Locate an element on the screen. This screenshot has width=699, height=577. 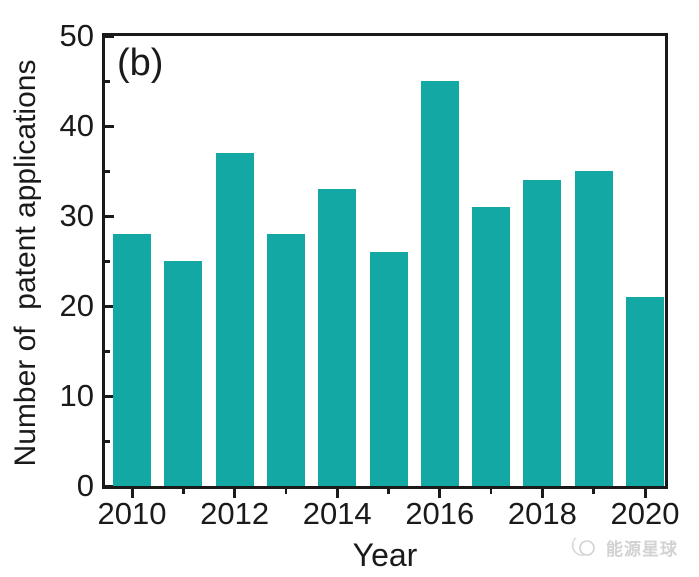
bar-2016 is located at coordinates (439, 283).